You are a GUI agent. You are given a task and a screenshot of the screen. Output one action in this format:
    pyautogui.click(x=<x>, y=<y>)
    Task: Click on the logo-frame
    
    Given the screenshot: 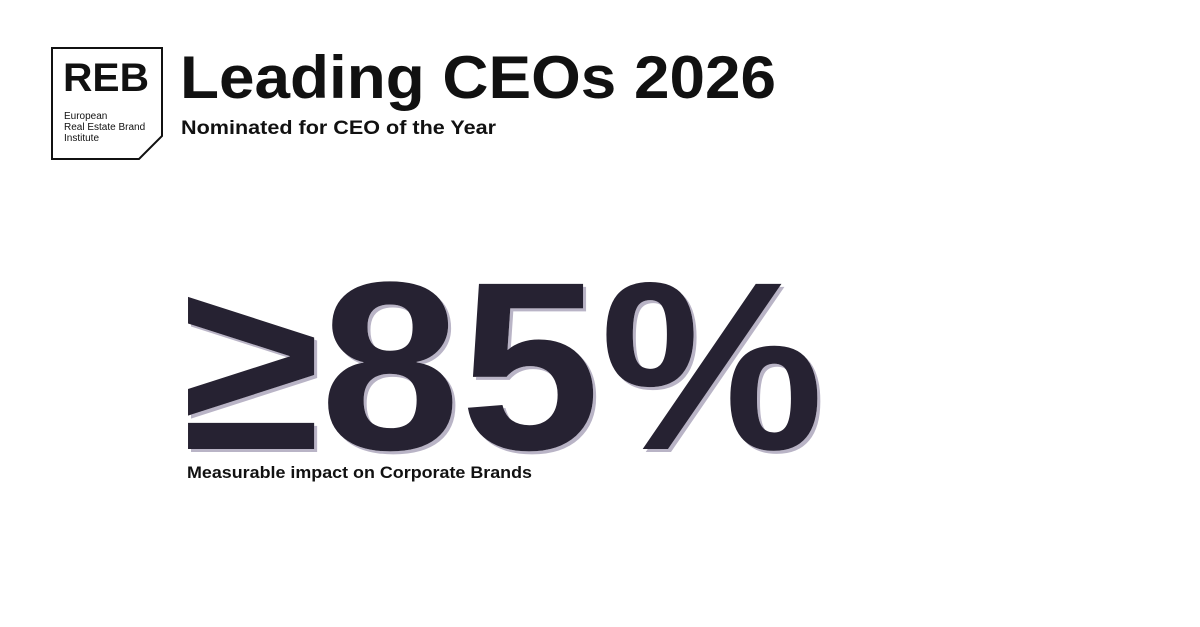 What is the action you would take?
    pyautogui.click(x=107, y=103)
    